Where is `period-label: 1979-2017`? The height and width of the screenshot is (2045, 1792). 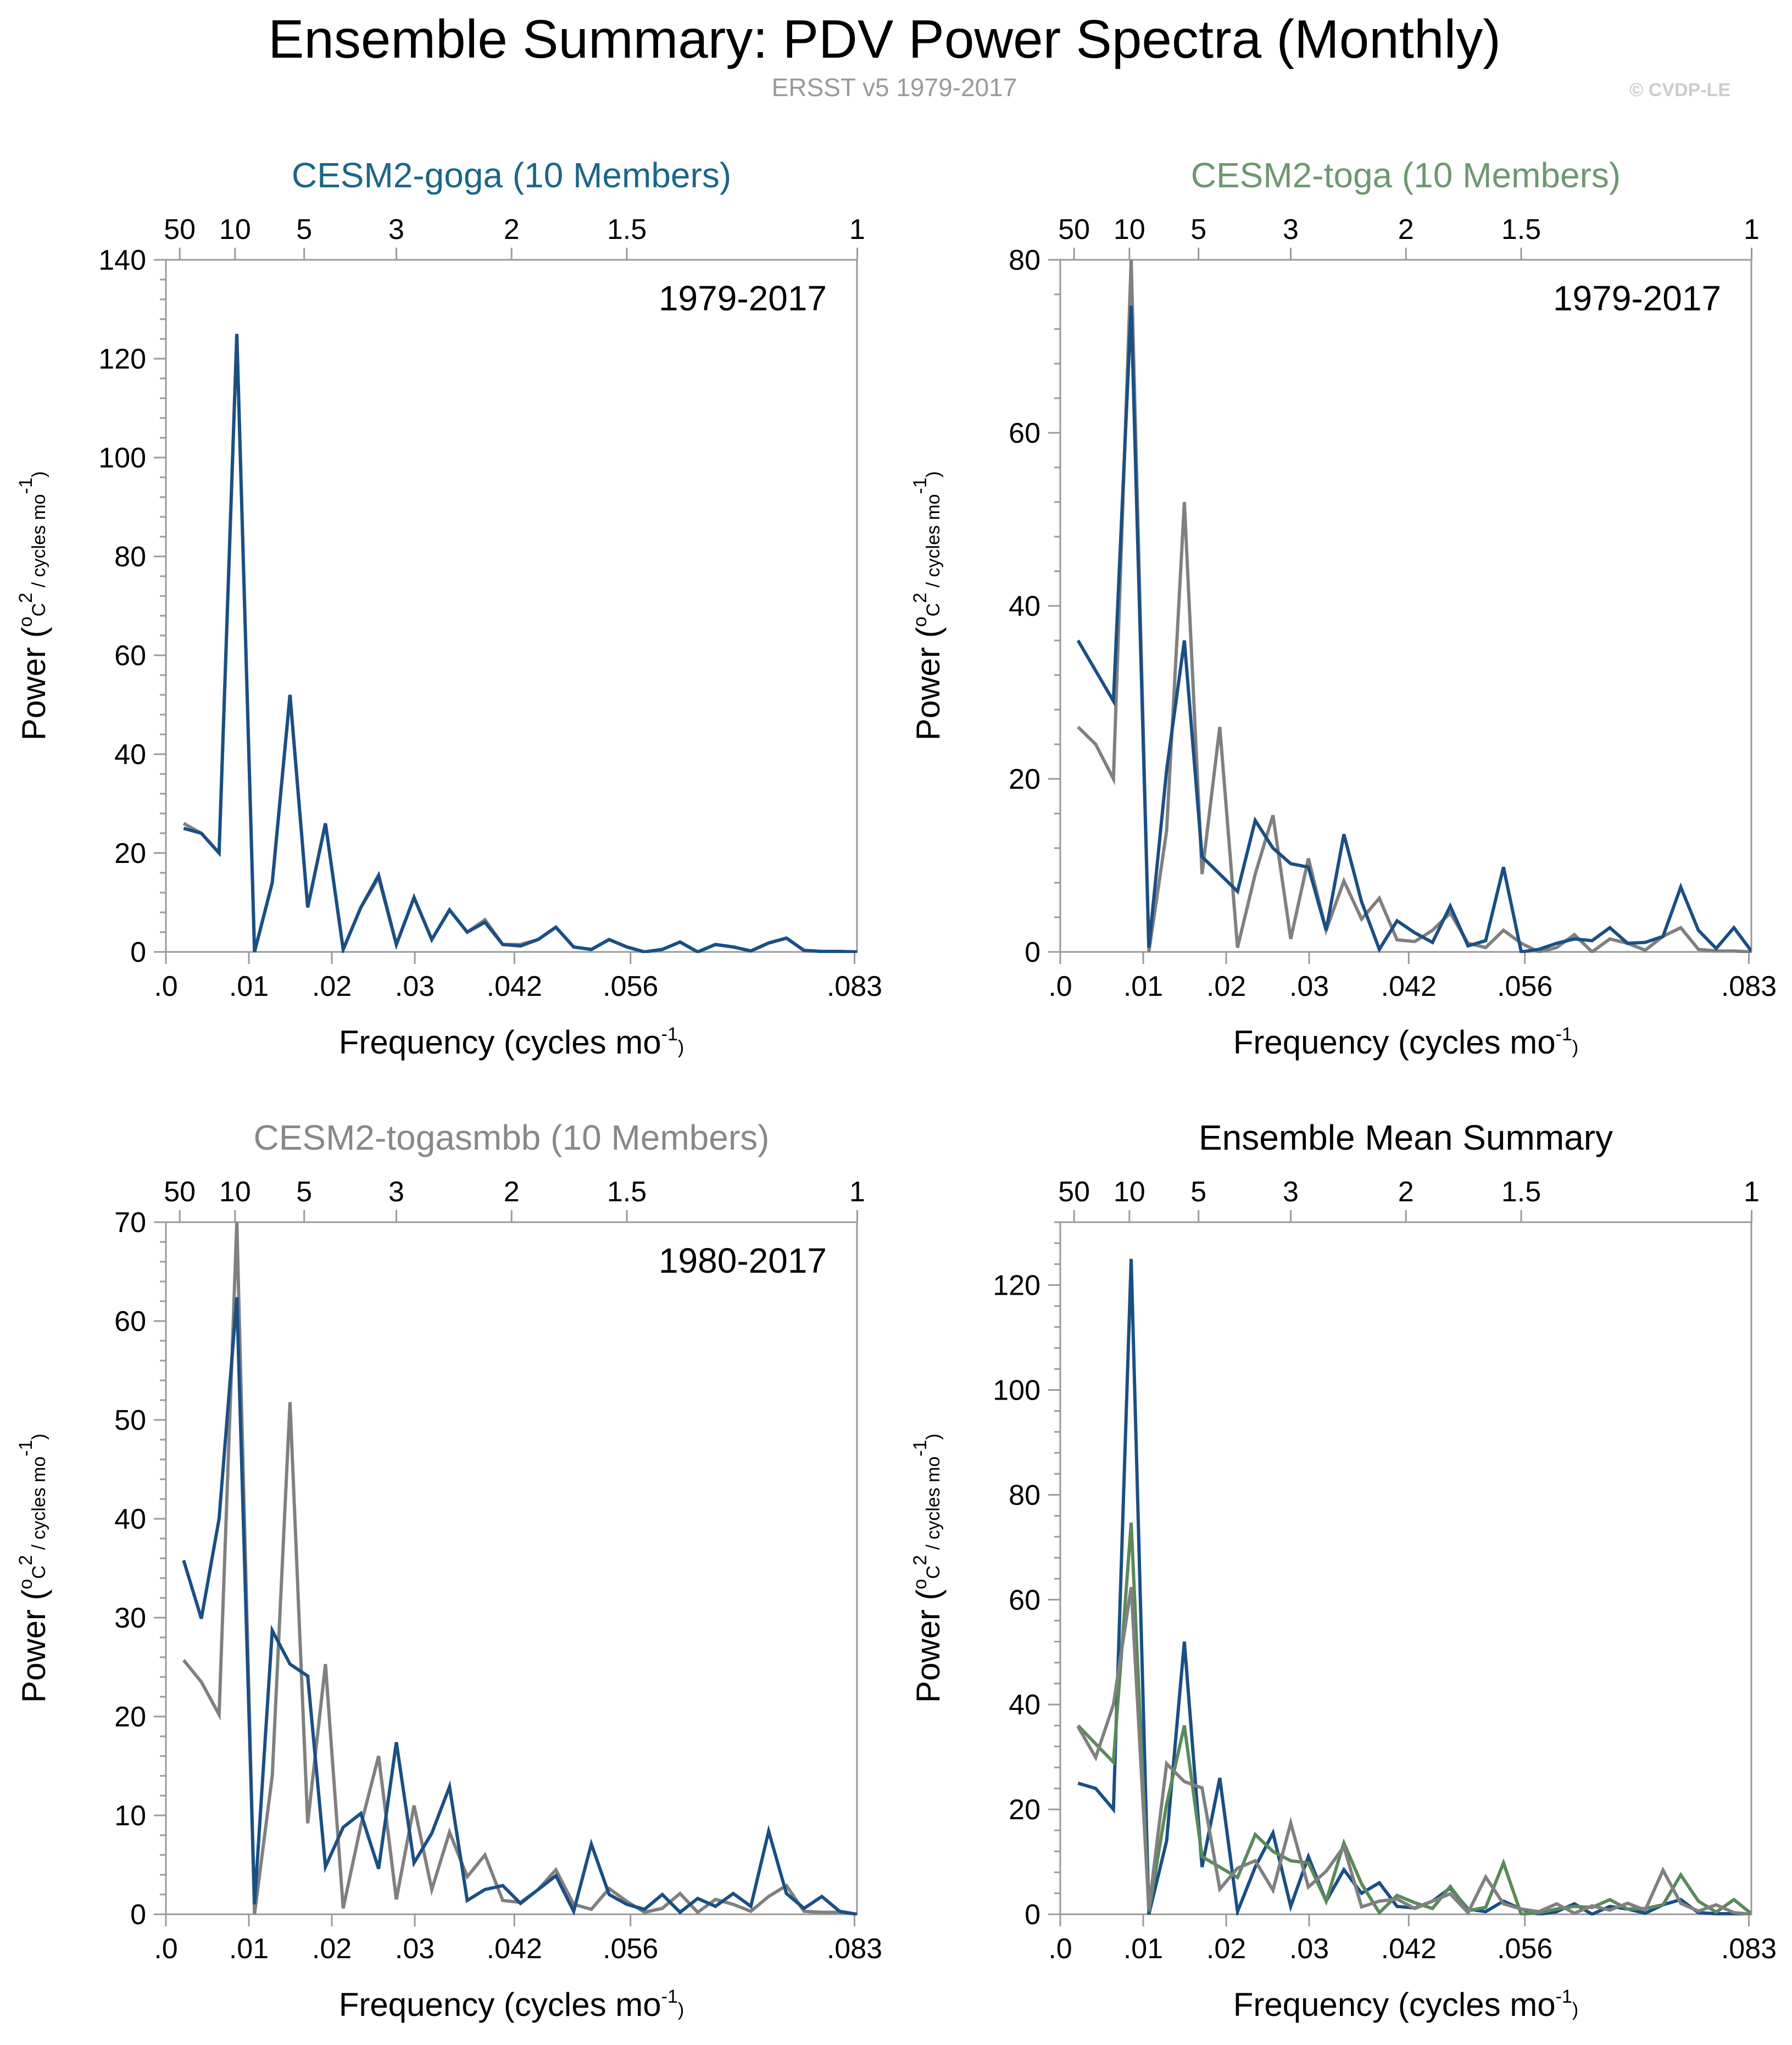 period-label: 1979-2017 is located at coordinates (743, 298).